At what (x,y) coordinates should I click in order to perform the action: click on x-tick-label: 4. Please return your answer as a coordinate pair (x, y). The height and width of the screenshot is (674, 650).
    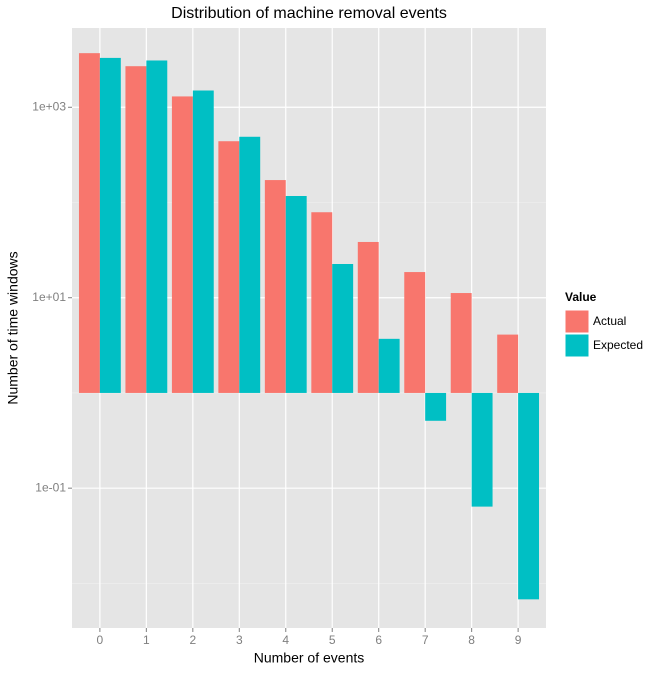
    Looking at the image, I should click on (285, 640).